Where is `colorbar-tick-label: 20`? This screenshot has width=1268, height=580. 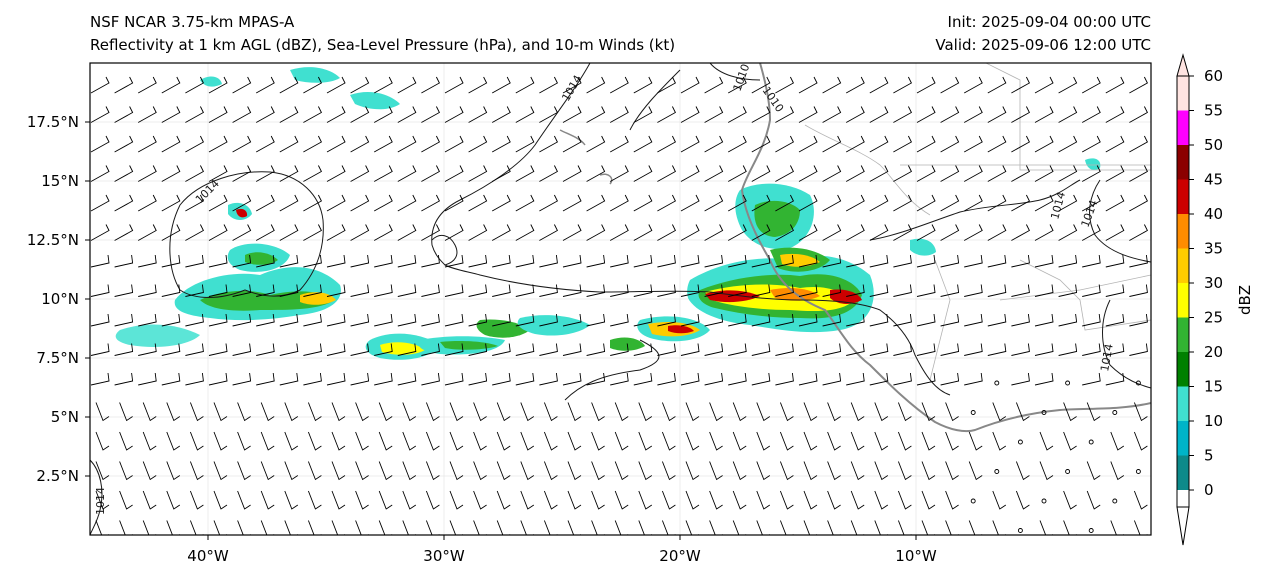 colorbar-tick-label: 20 is located at coordinates (1213, 352).